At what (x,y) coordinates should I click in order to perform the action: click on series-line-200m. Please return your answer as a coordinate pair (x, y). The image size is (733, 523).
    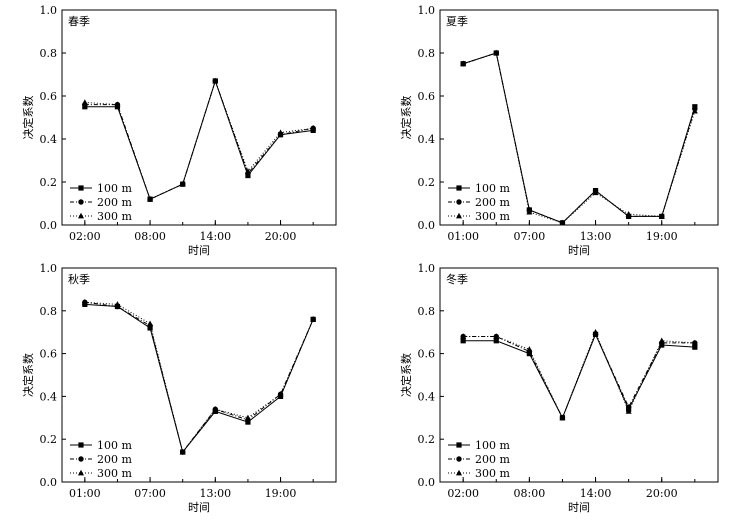
    Looking at the image, I should click on (579, 138).